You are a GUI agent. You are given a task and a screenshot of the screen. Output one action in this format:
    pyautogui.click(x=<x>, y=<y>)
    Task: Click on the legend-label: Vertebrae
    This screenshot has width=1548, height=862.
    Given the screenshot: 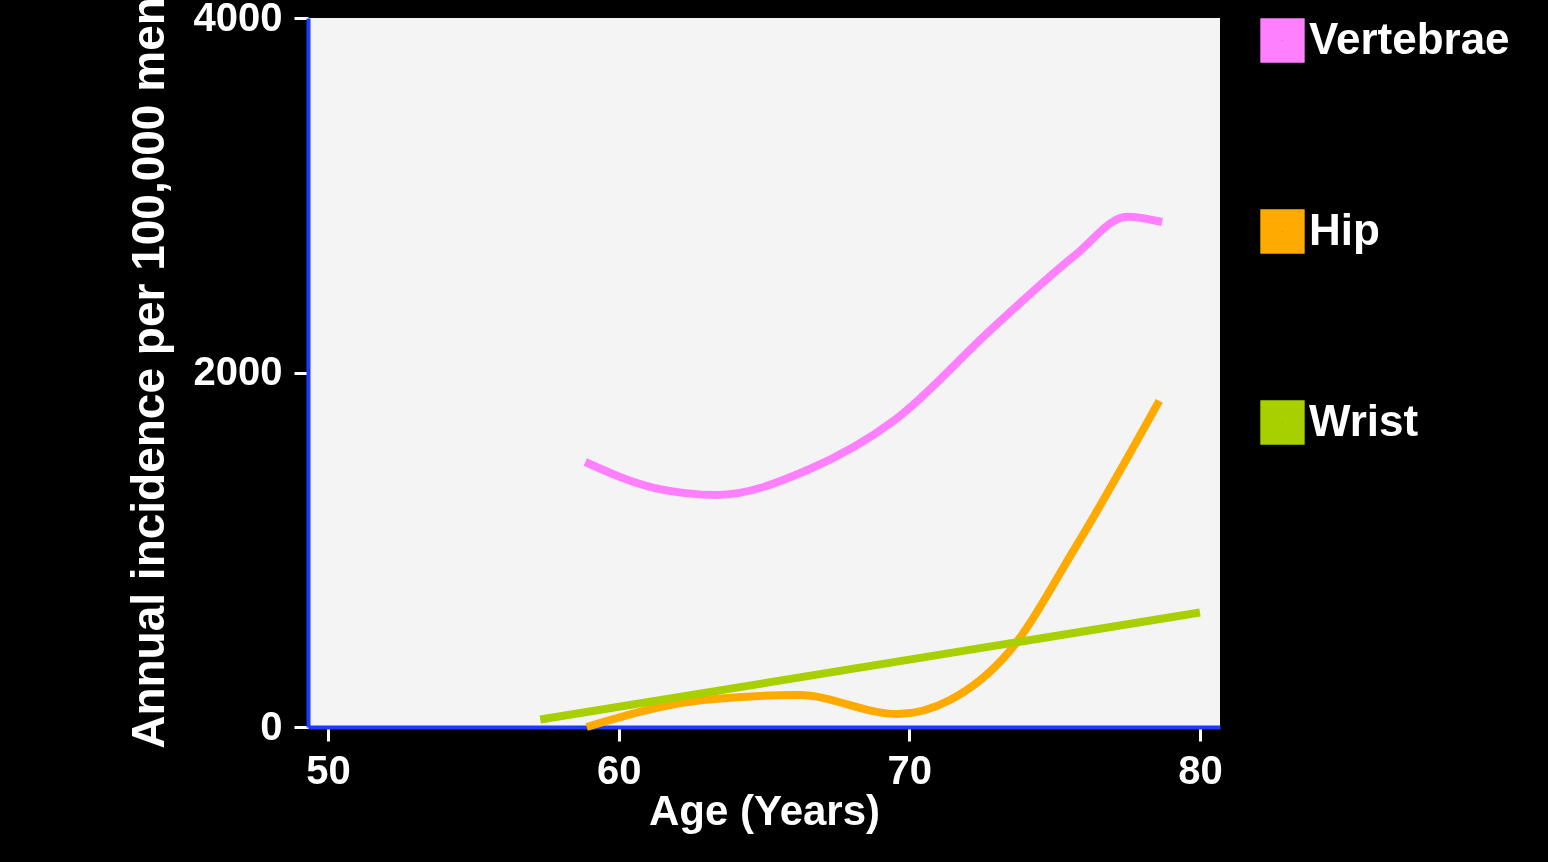 What is the action you would take?
    pyautogui.click(x=1409, y=38)
    